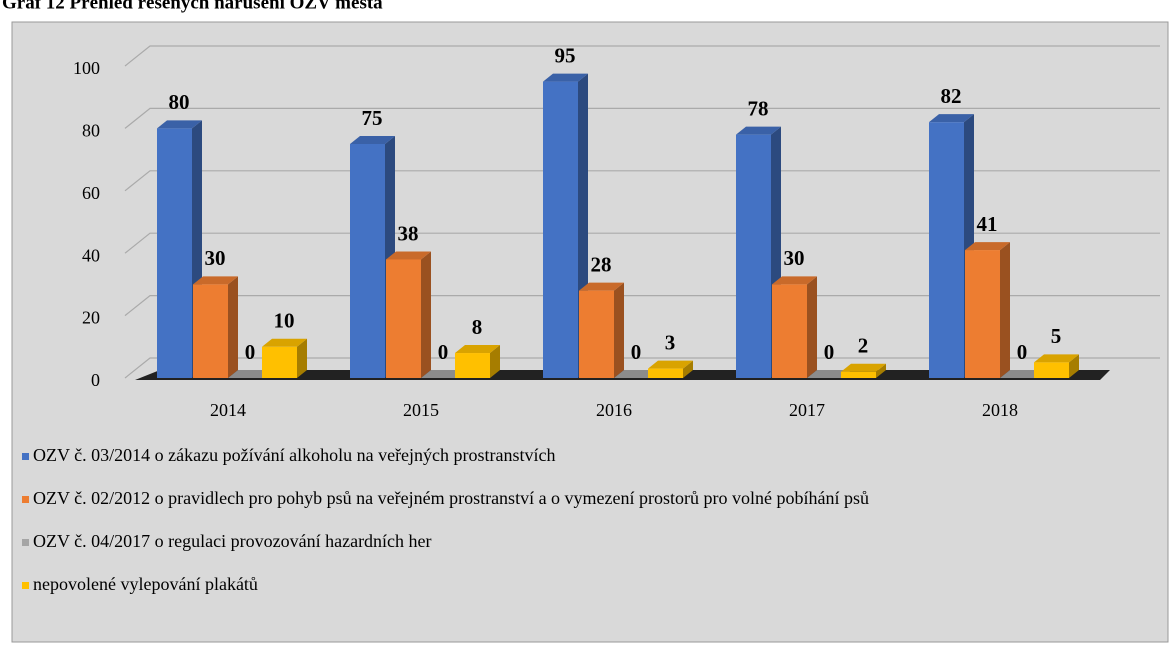 The image size is (1176, 646). I want to click on data-label: 3, so click(670, 342).